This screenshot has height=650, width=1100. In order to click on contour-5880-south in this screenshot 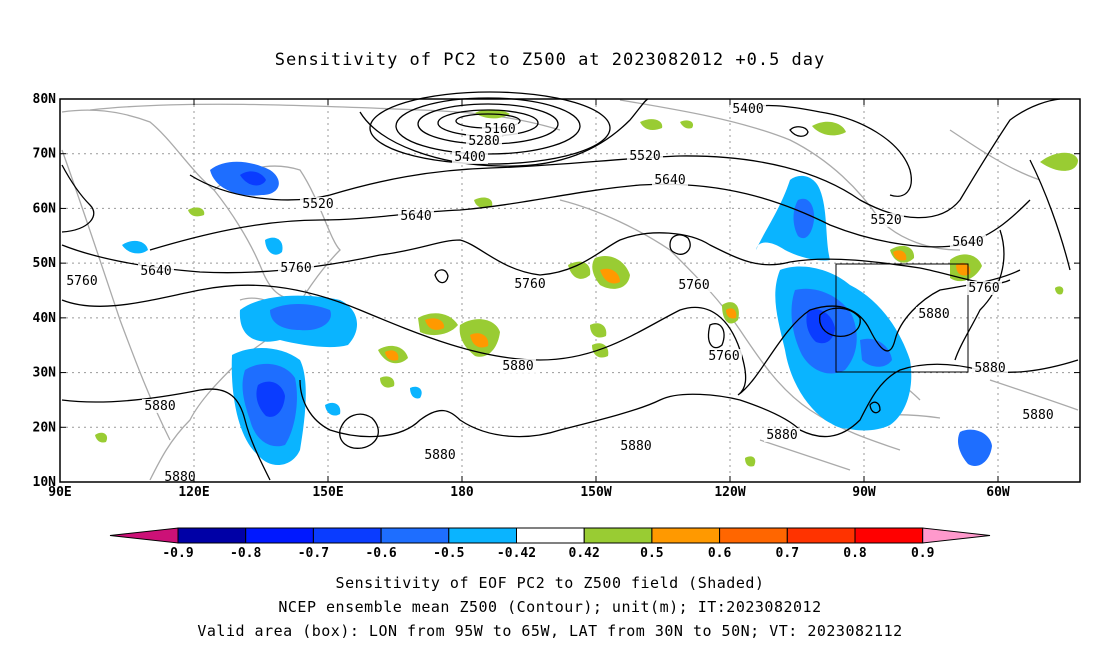, I will do `click(689, 398)`.